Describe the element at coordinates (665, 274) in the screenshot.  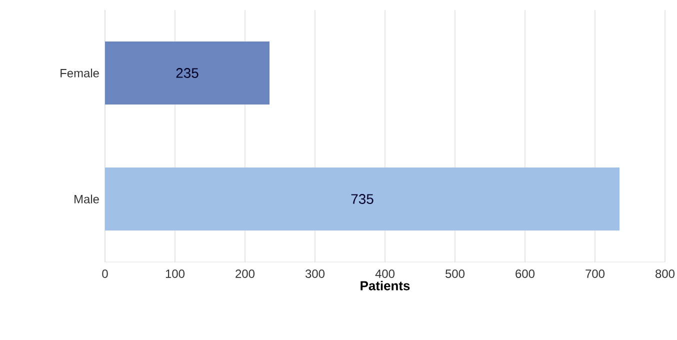
I see `x-tick-label: 800` at that location.